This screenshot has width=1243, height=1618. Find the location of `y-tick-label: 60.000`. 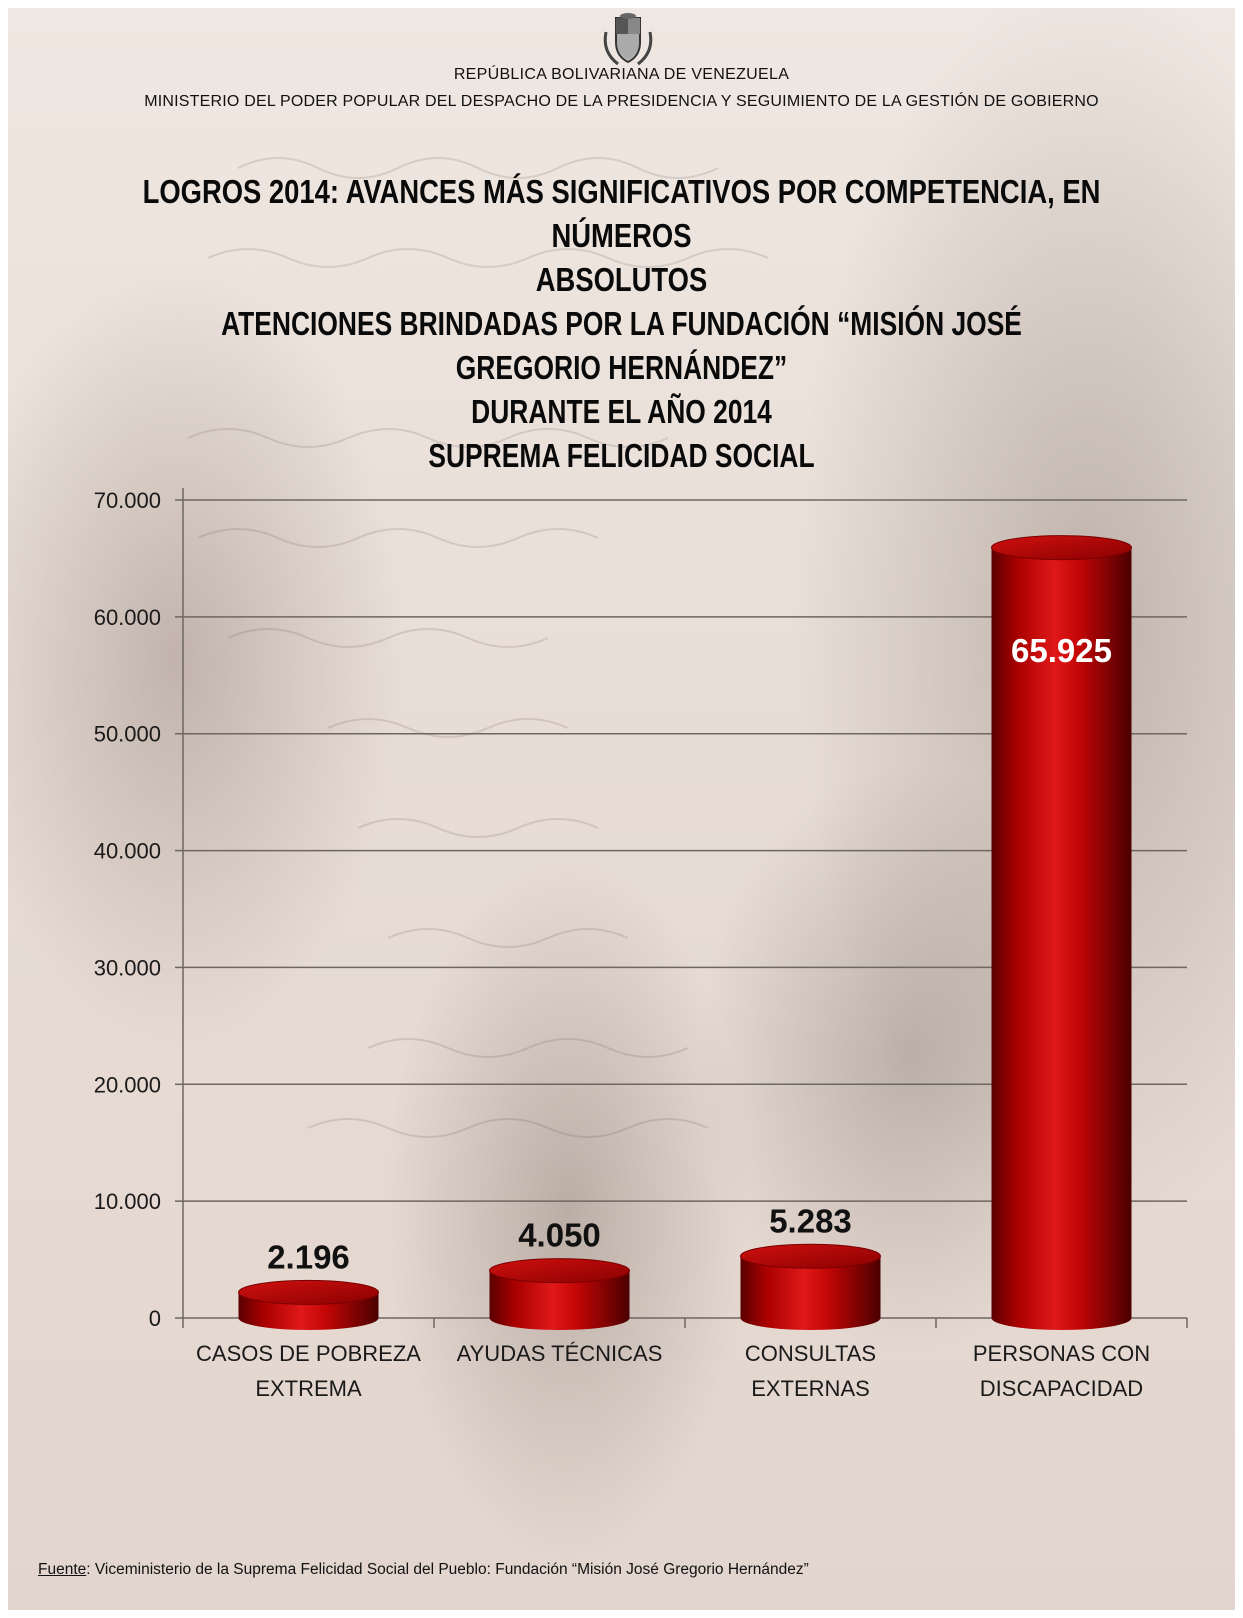

y-tick-label: 60.000 is located at coordinates (127, 617).